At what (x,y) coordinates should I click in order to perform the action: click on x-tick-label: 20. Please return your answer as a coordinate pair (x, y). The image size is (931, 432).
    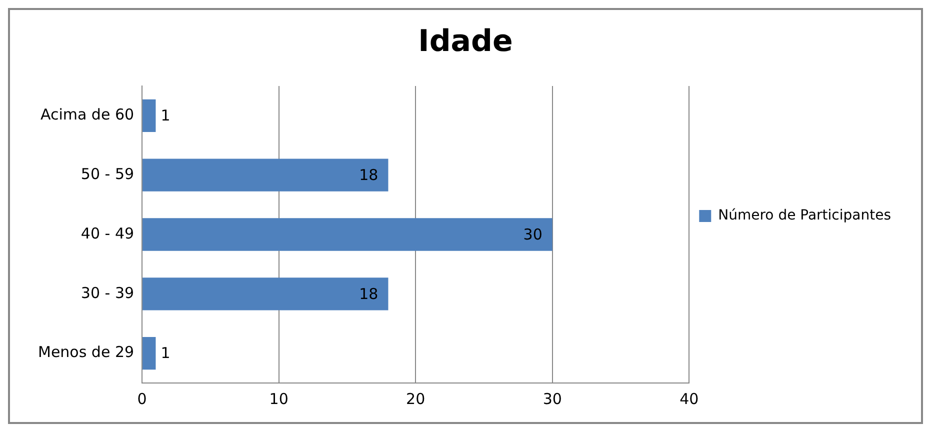
    Looking at the image, I should click on (416, 399).